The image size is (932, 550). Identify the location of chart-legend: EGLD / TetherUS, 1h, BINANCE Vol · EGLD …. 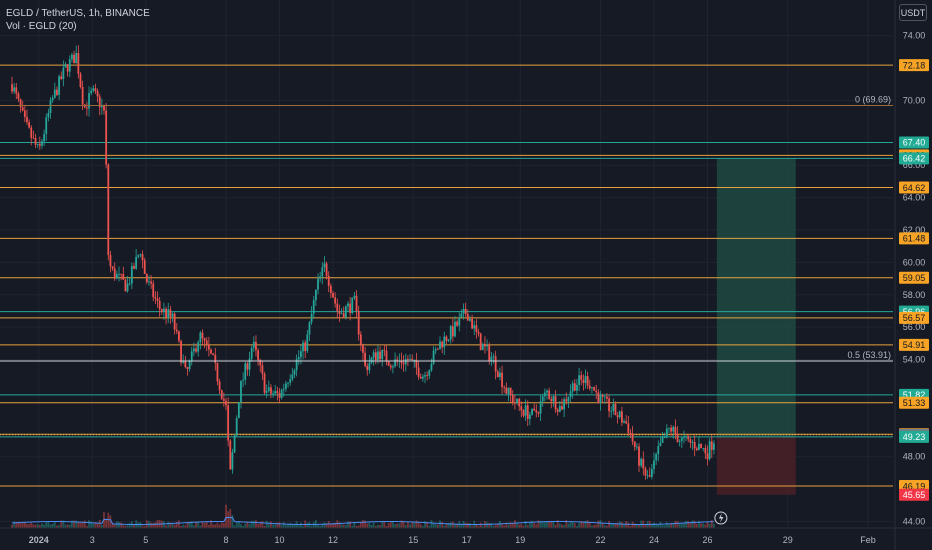
(78, 20).